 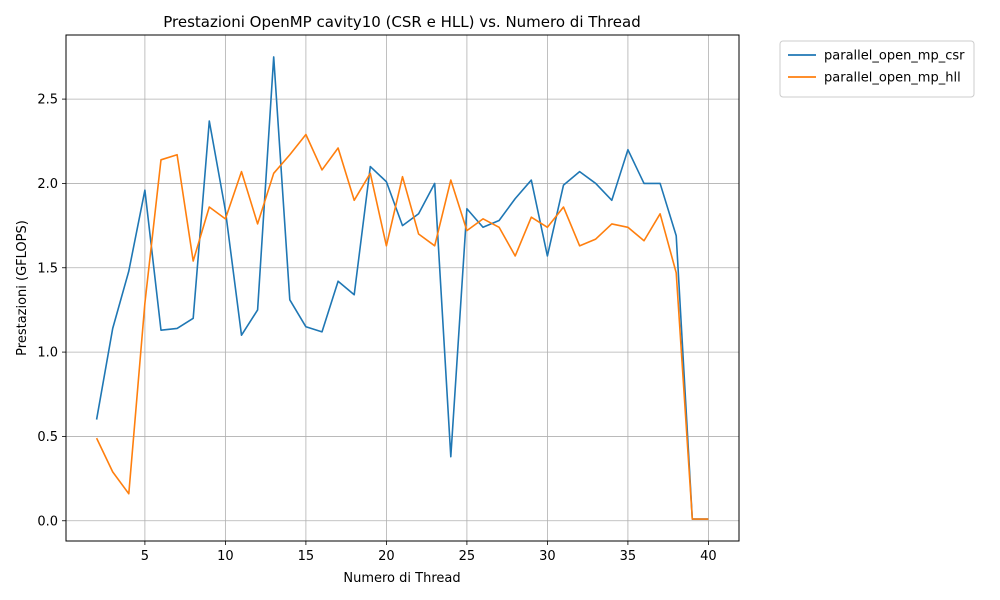 What do you see at coordinates (708, 556) in the screenshot?
I see `x-tick-label: 40` at bounding box center [708, 556].